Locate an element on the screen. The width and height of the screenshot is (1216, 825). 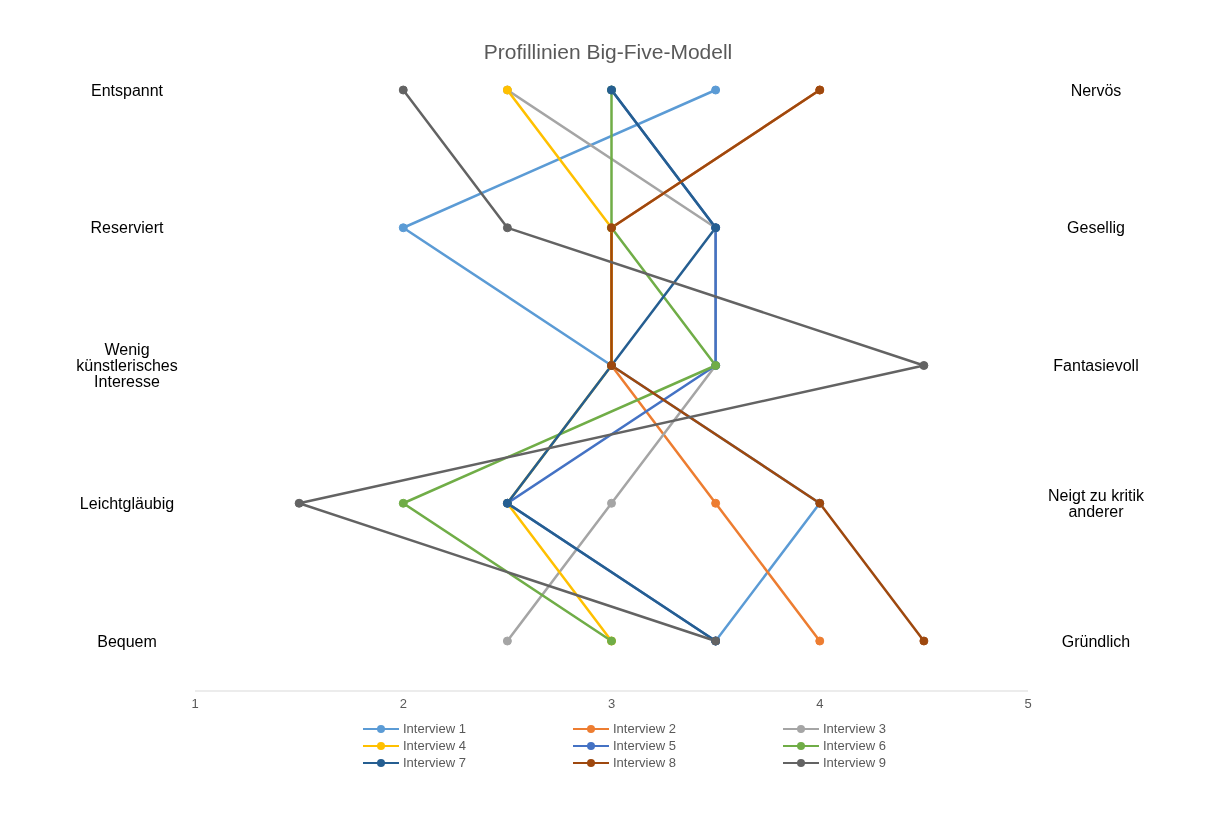
x-tick-label: 4 is located at coordinates (820, 704).